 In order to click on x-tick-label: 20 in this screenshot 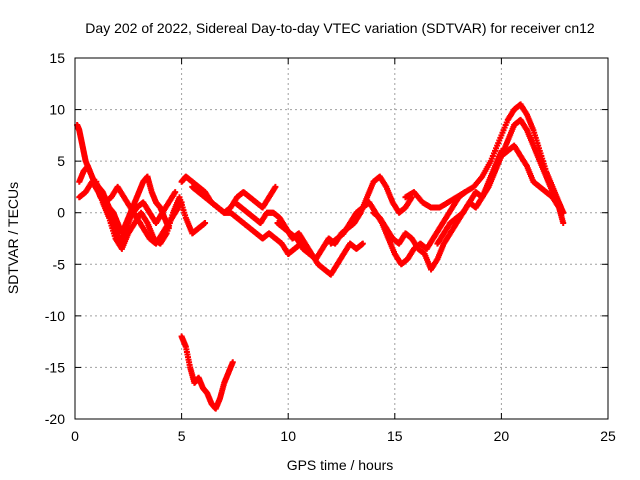, I will do `click(502, 436)`.